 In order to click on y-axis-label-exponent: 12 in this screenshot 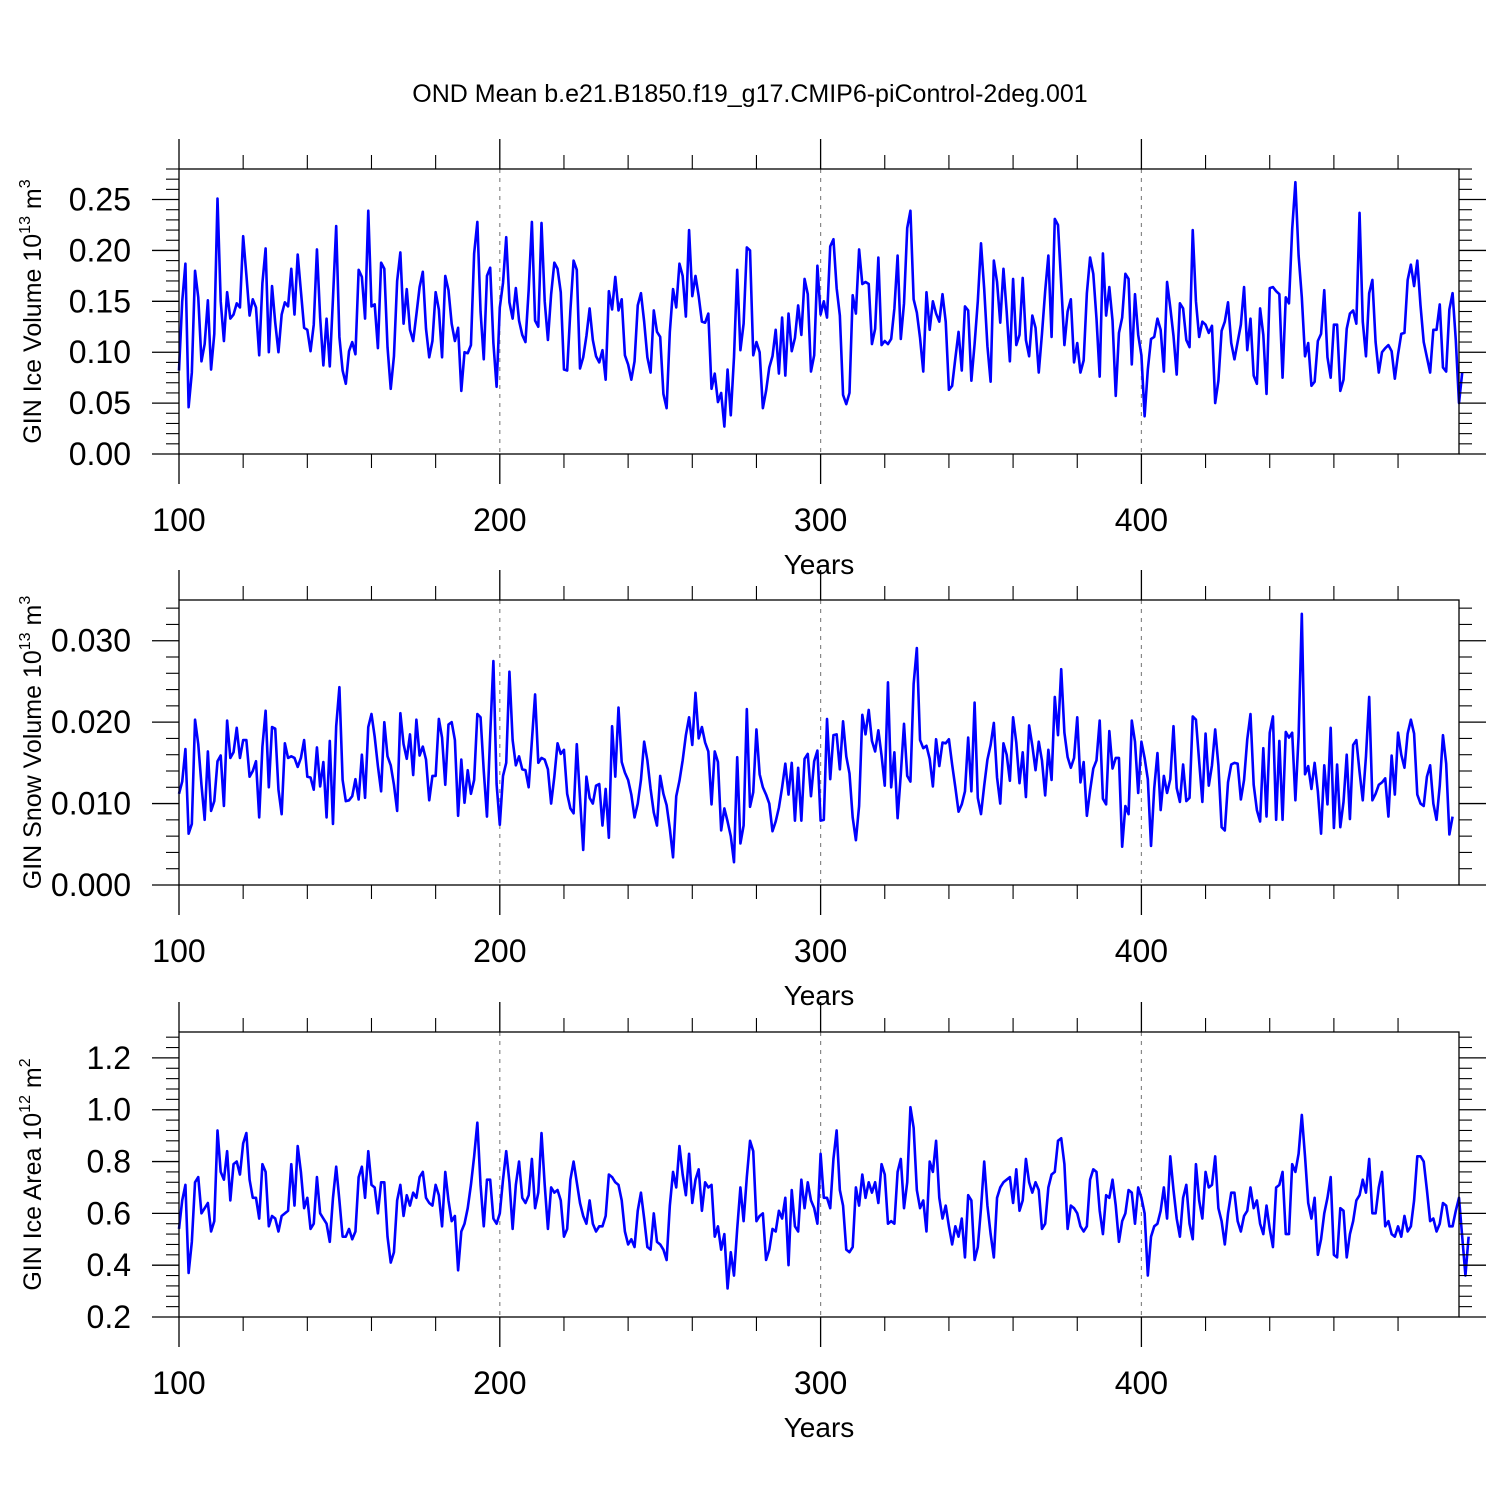, I will do `click(25, 1104)`.